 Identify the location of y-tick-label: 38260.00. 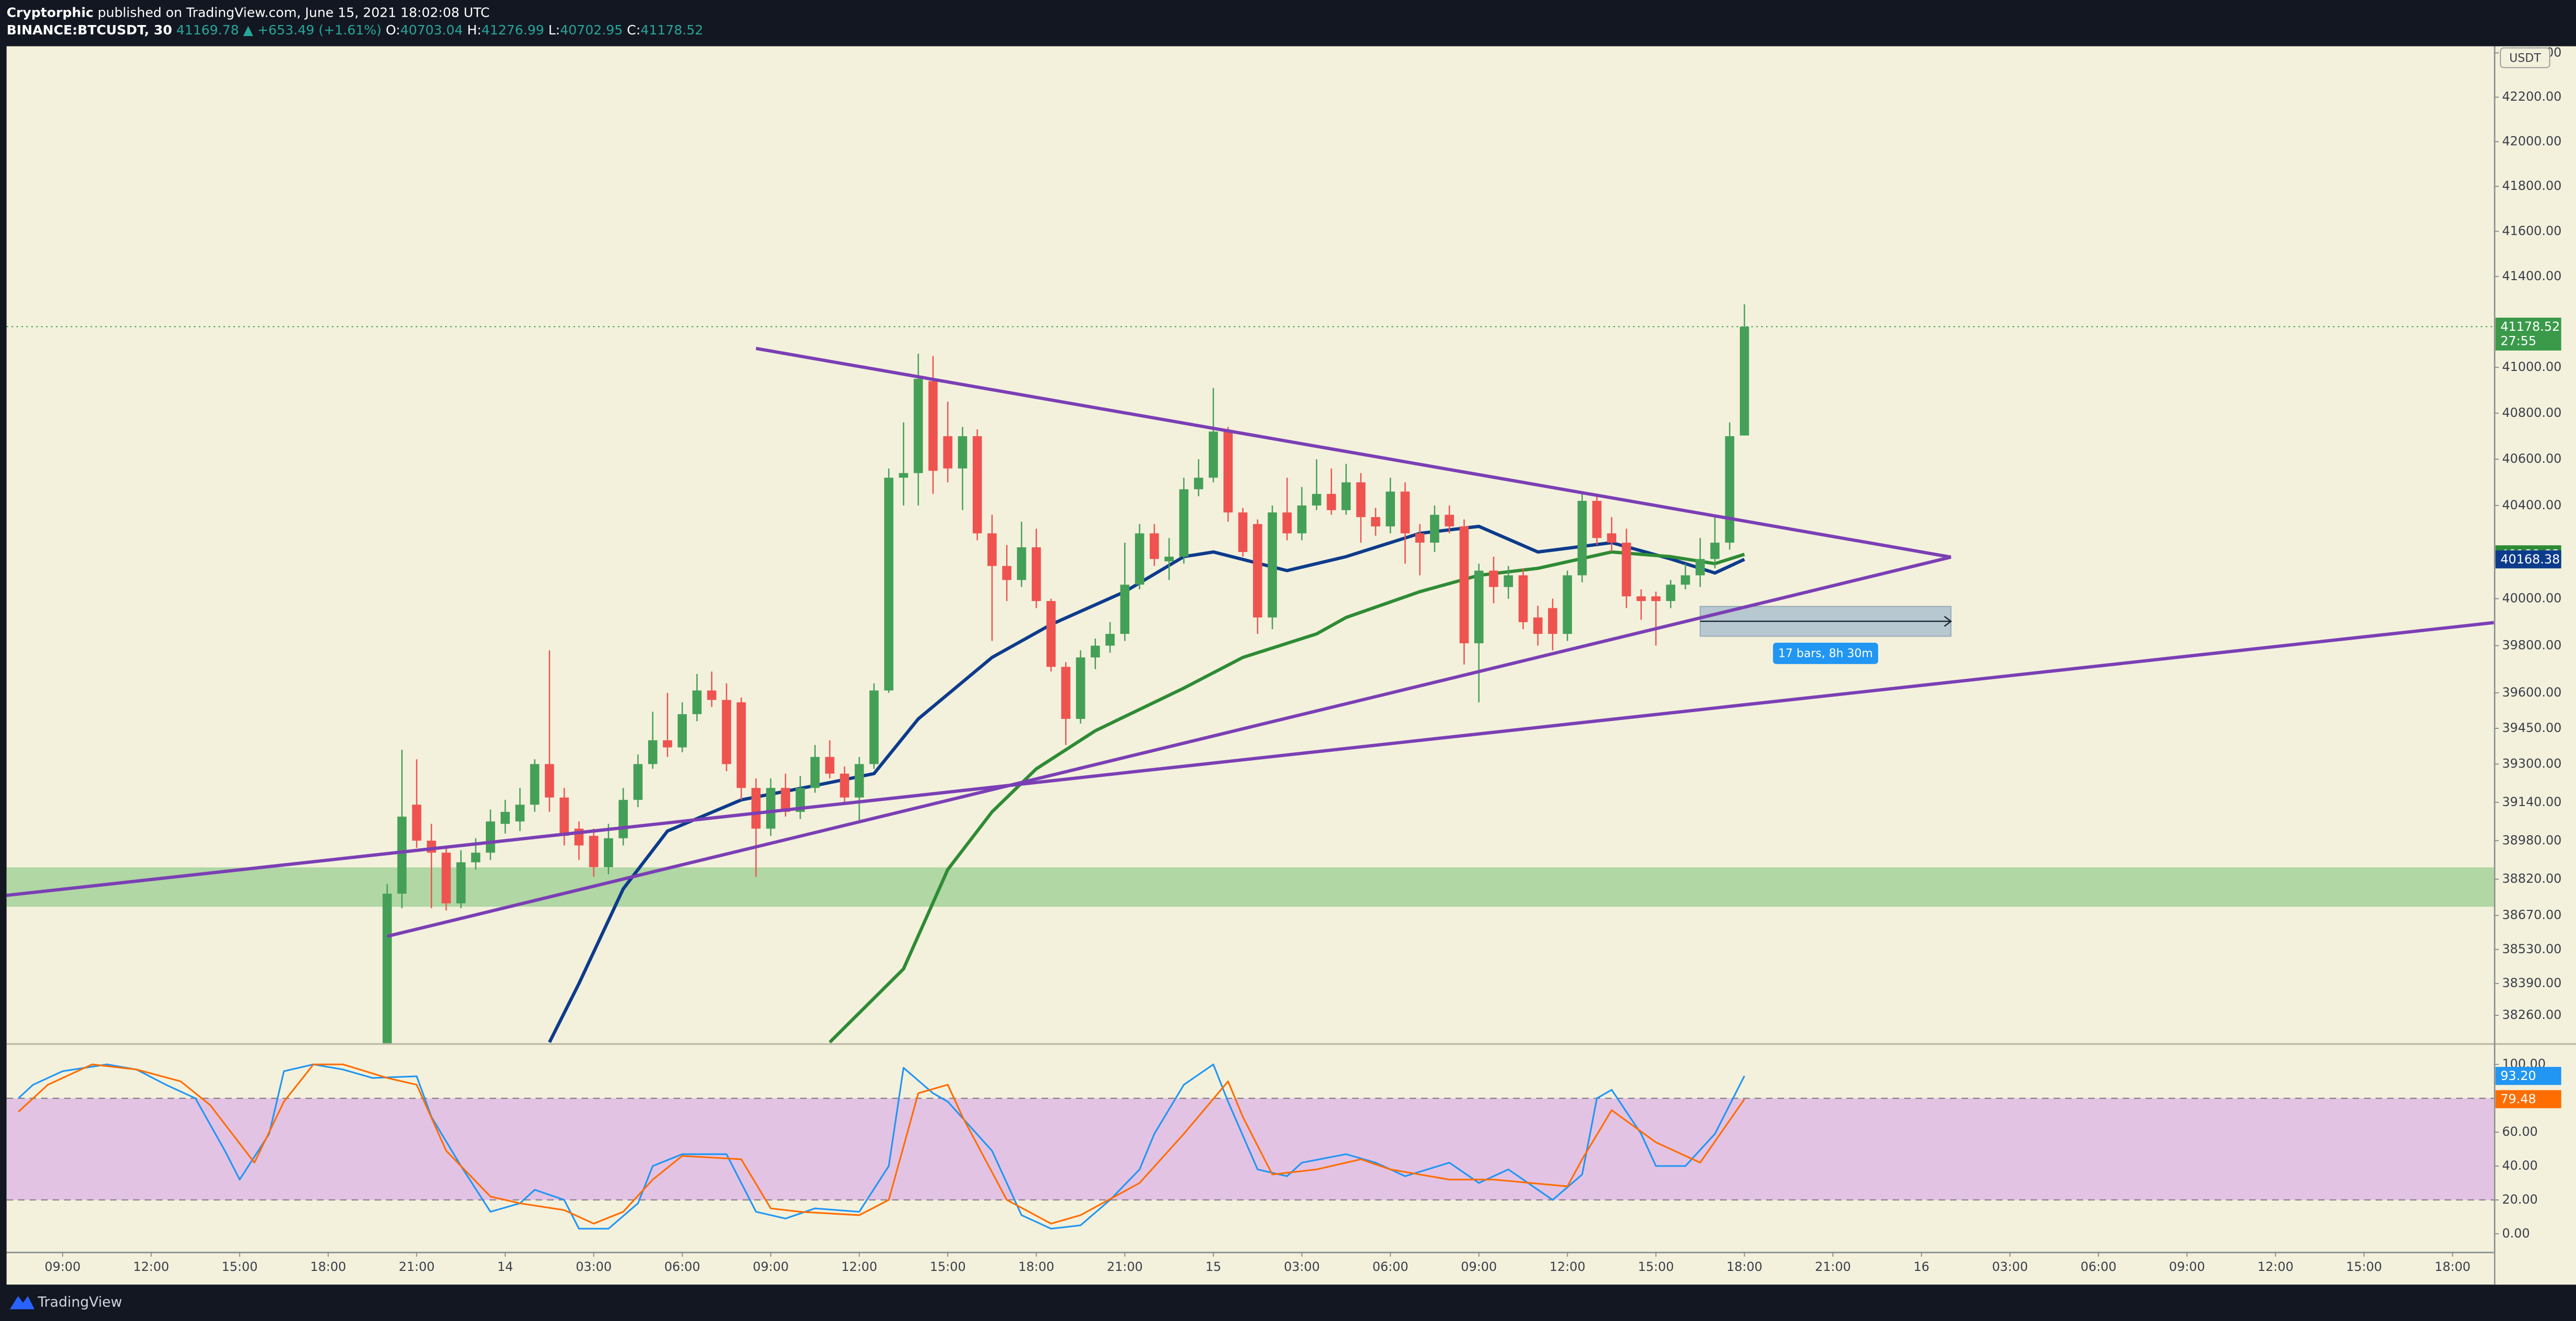
(2532, 1014).